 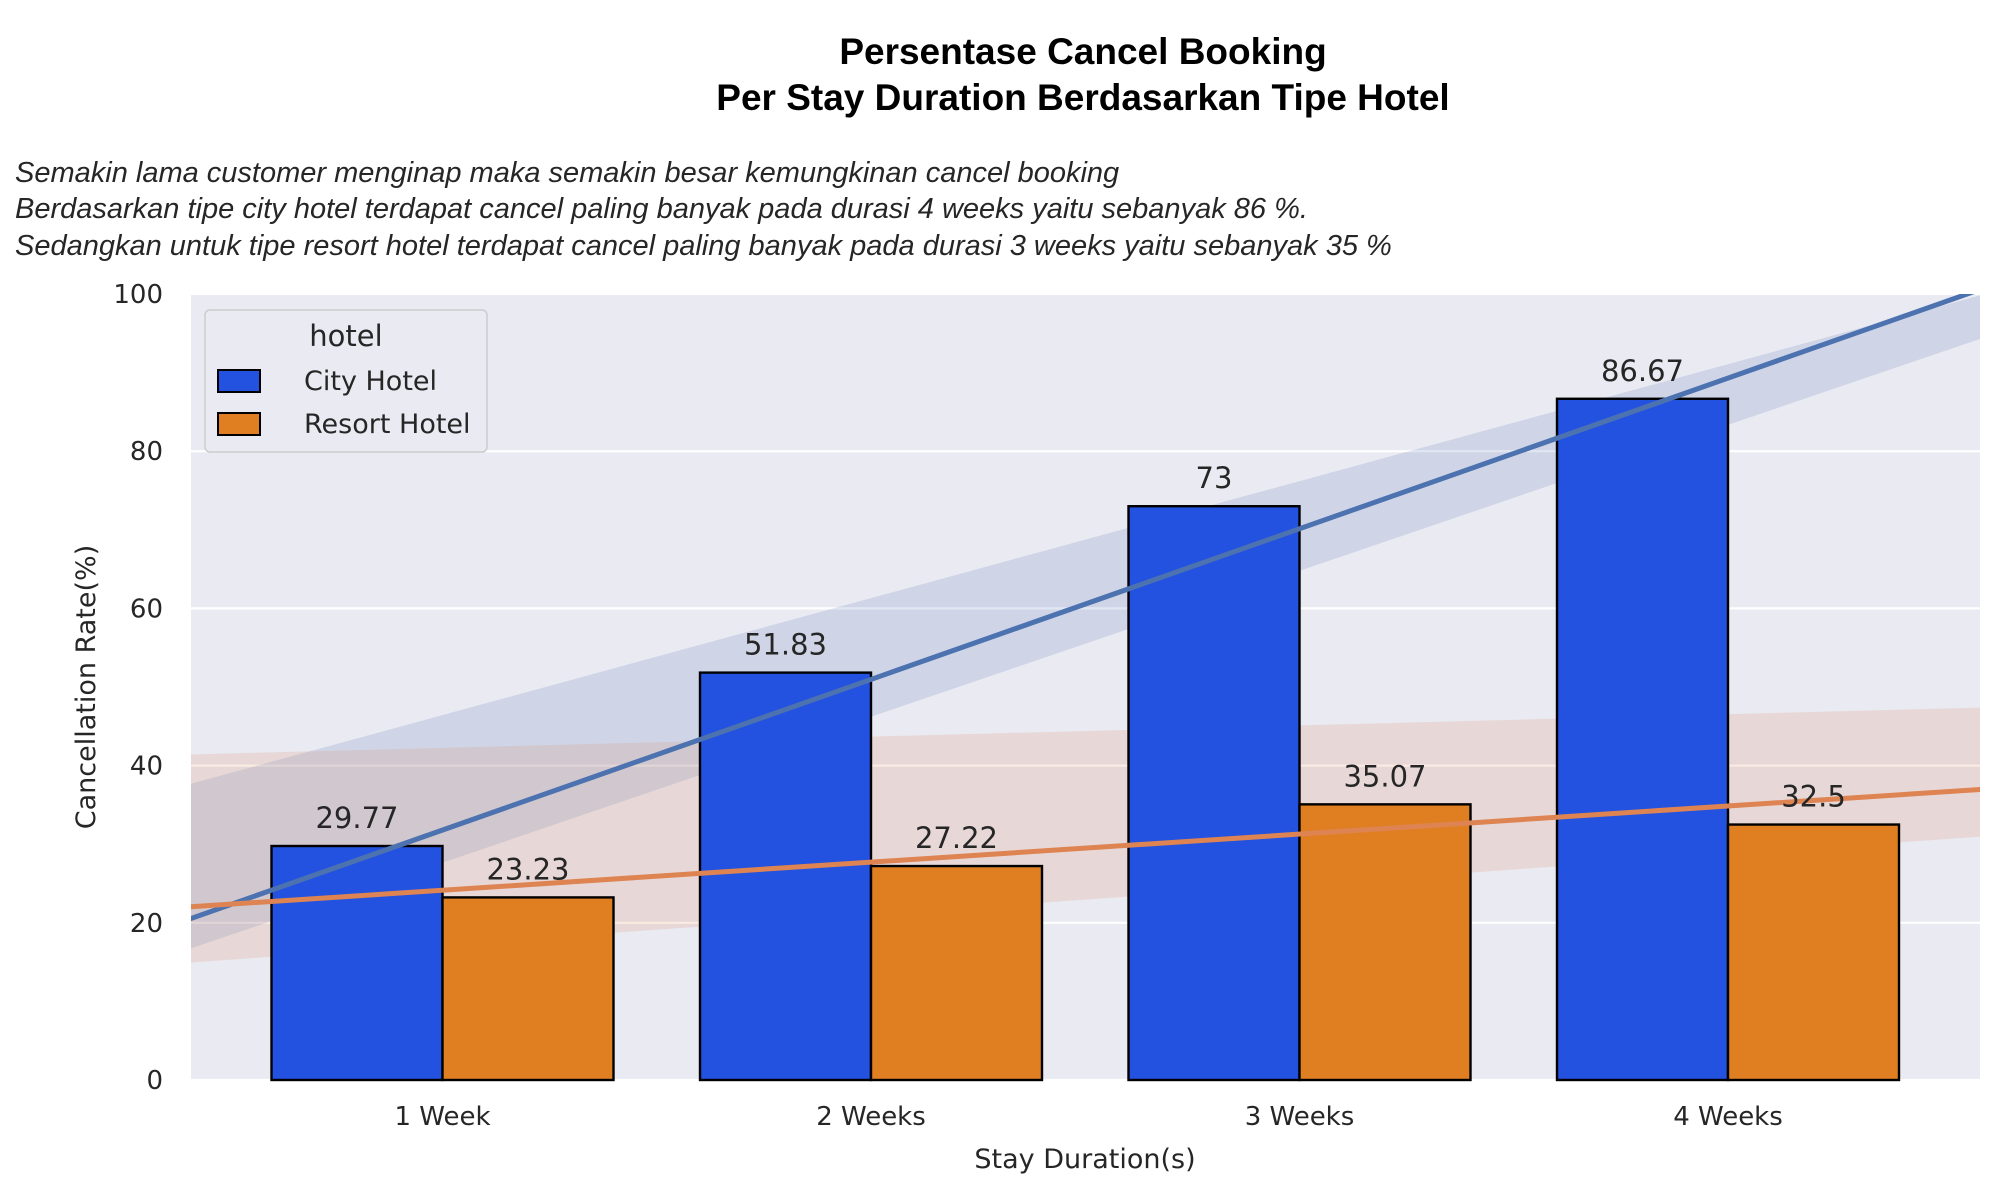 What do you see at coordinates (527, 869) in the screenshot?
I see `bar-value-label: 23.23` at bounding box center [527, 869].